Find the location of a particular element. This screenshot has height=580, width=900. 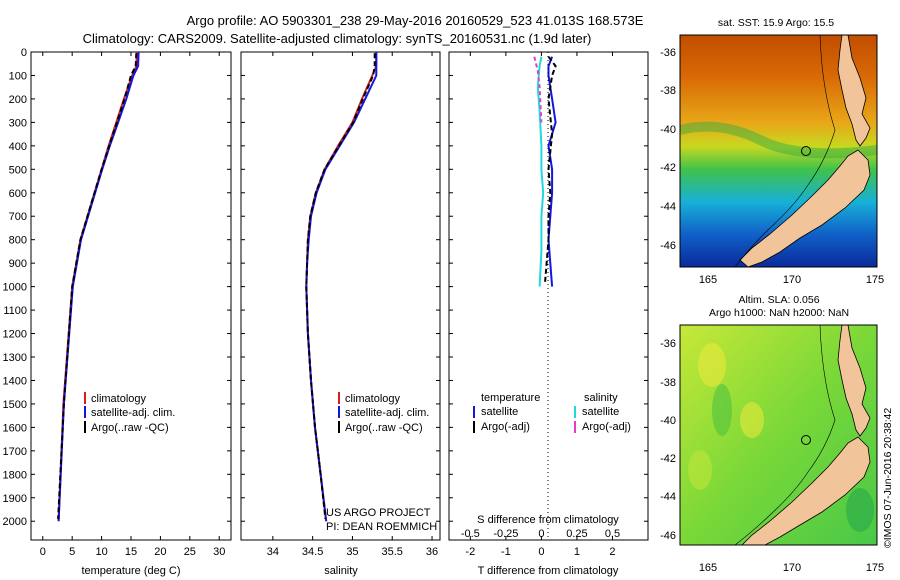

y-tick-label: 1600 is located at coordinates (15, 428).